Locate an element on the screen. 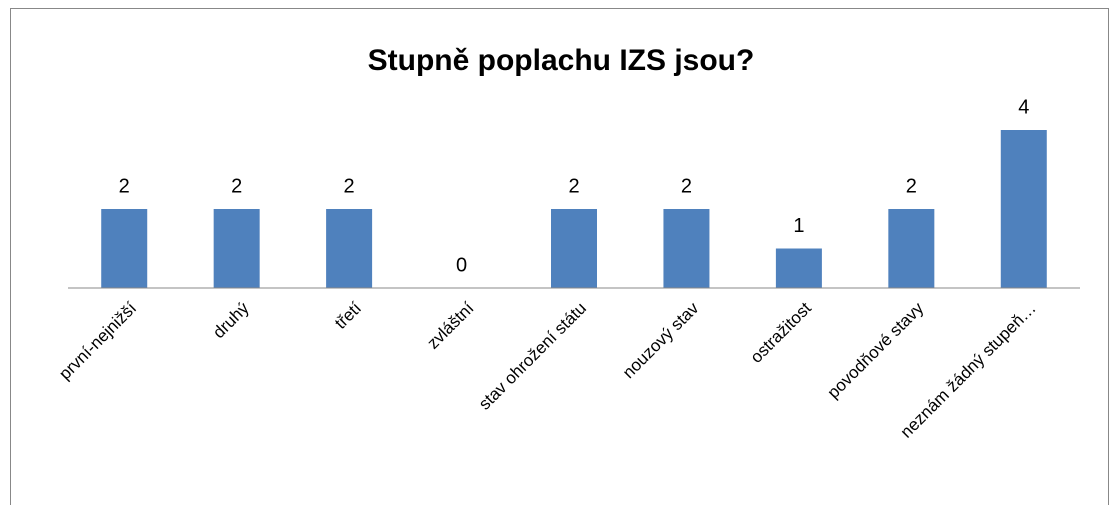  data-label: 1 is located at coordinates (798, 226).